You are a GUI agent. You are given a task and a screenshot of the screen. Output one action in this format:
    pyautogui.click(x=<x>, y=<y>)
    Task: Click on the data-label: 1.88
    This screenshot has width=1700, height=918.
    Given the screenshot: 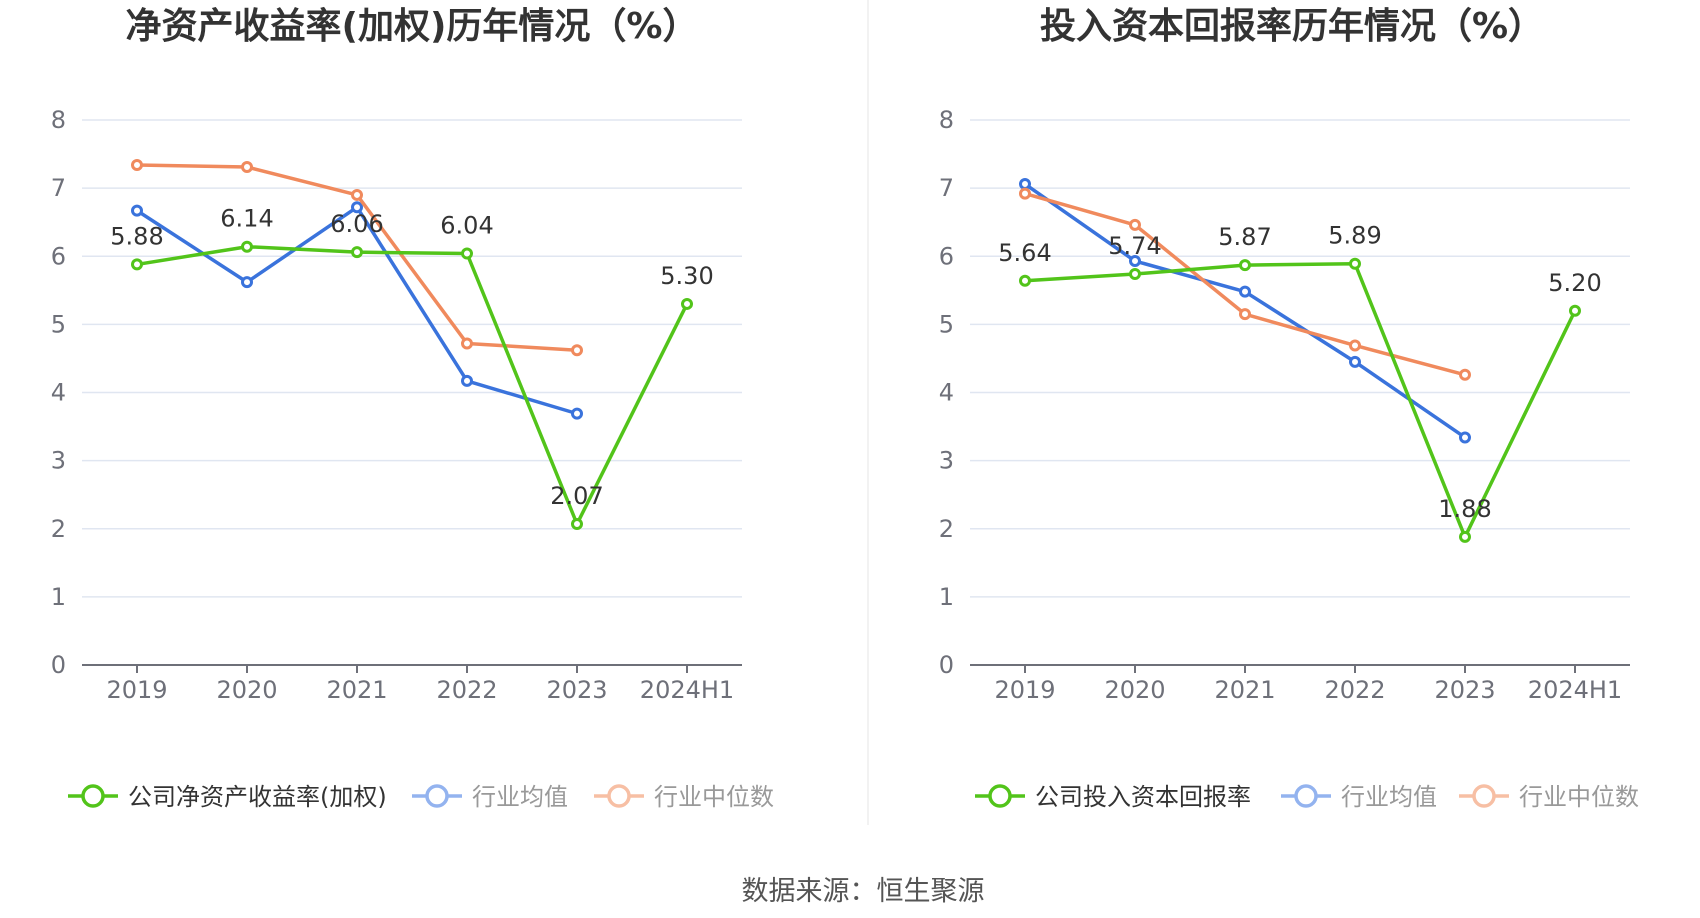 What is the action you would take?
    pyautogui.click(x=1464, y=509)
    